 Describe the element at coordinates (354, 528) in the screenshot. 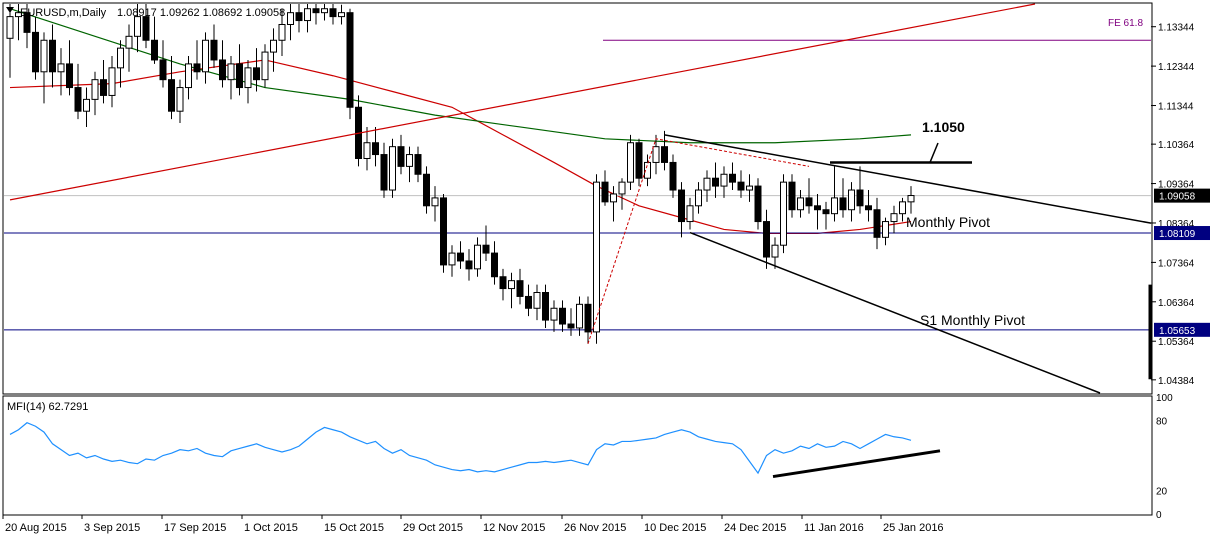

I see `date-tick-label: 15 Oct 2015` at that location.